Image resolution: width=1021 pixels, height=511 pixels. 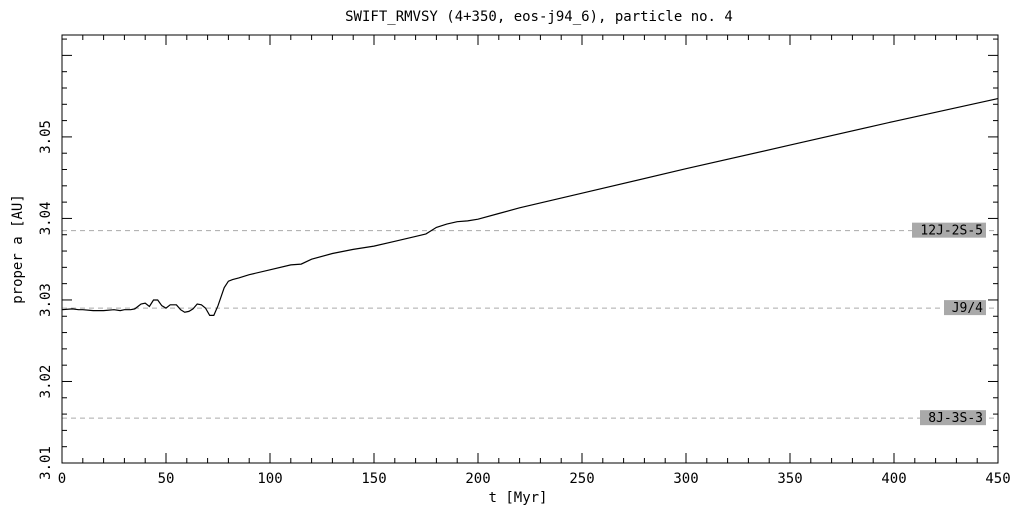 I want to click on x-tick-label: 250, so click(x=581, y=479).